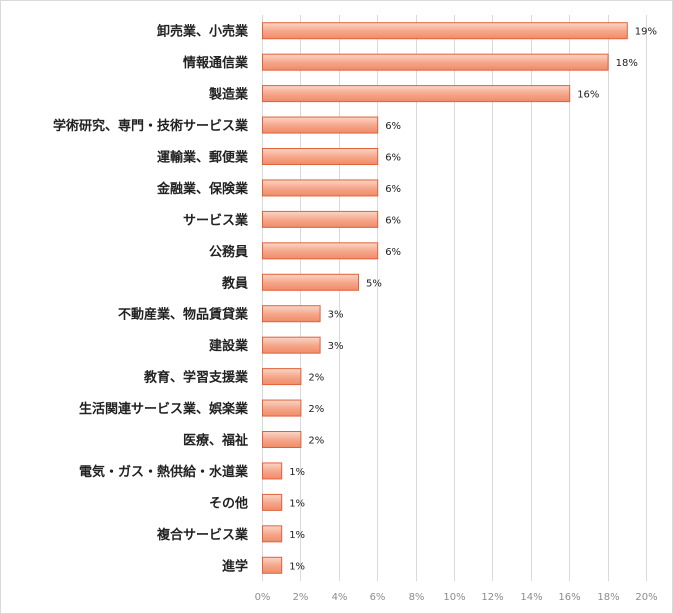 The width and height of the screenshot is (673, 614). What do you see at coordinates (627, 63) in the screenshot?
I see `value-label: 18%` at bounding box center [627, 63].